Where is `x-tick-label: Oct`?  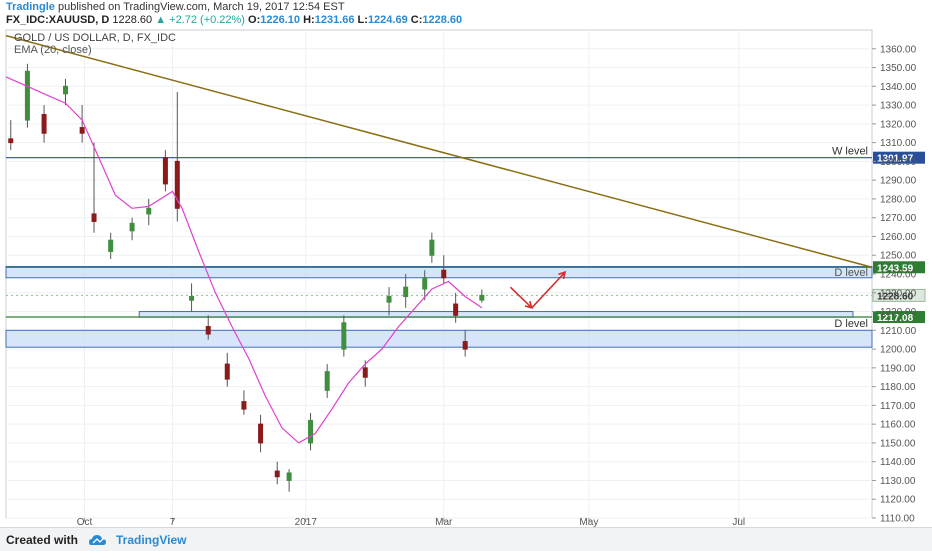
x-tick-label: Oct is located at coordinates (85, 522).